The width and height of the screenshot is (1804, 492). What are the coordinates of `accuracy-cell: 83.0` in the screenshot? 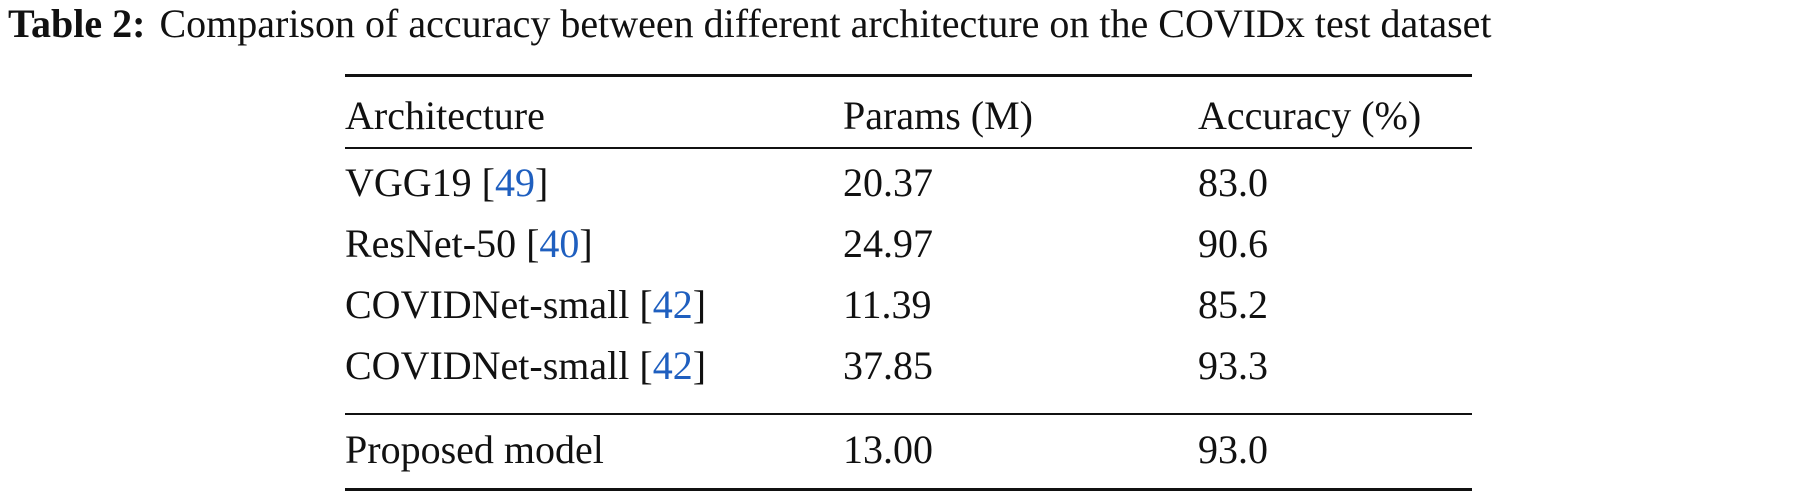 It's located at (1233, 182).